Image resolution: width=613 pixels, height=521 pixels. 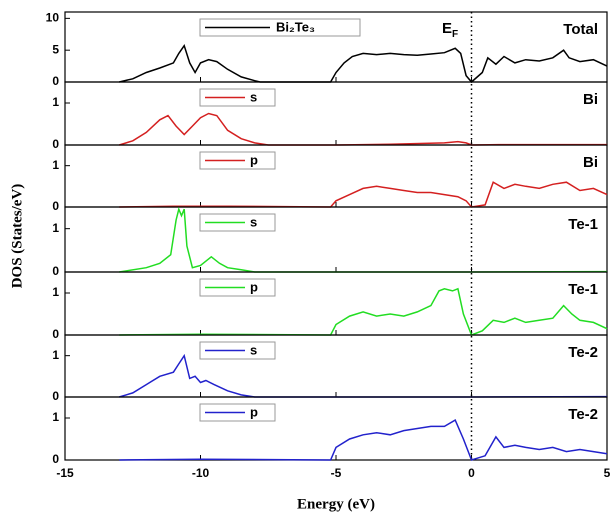 What do you see at coordinates (65, 473) in the screenshot?
I see `x-tick-label: -15` at bounding box center [65, 473].